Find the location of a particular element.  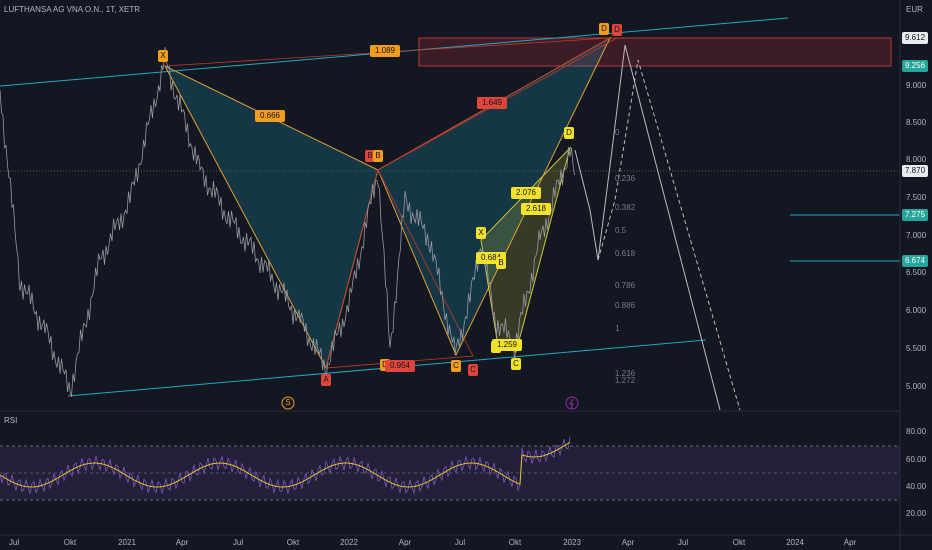

rsi-label: 60.00 is located at coordinates (916, 459).